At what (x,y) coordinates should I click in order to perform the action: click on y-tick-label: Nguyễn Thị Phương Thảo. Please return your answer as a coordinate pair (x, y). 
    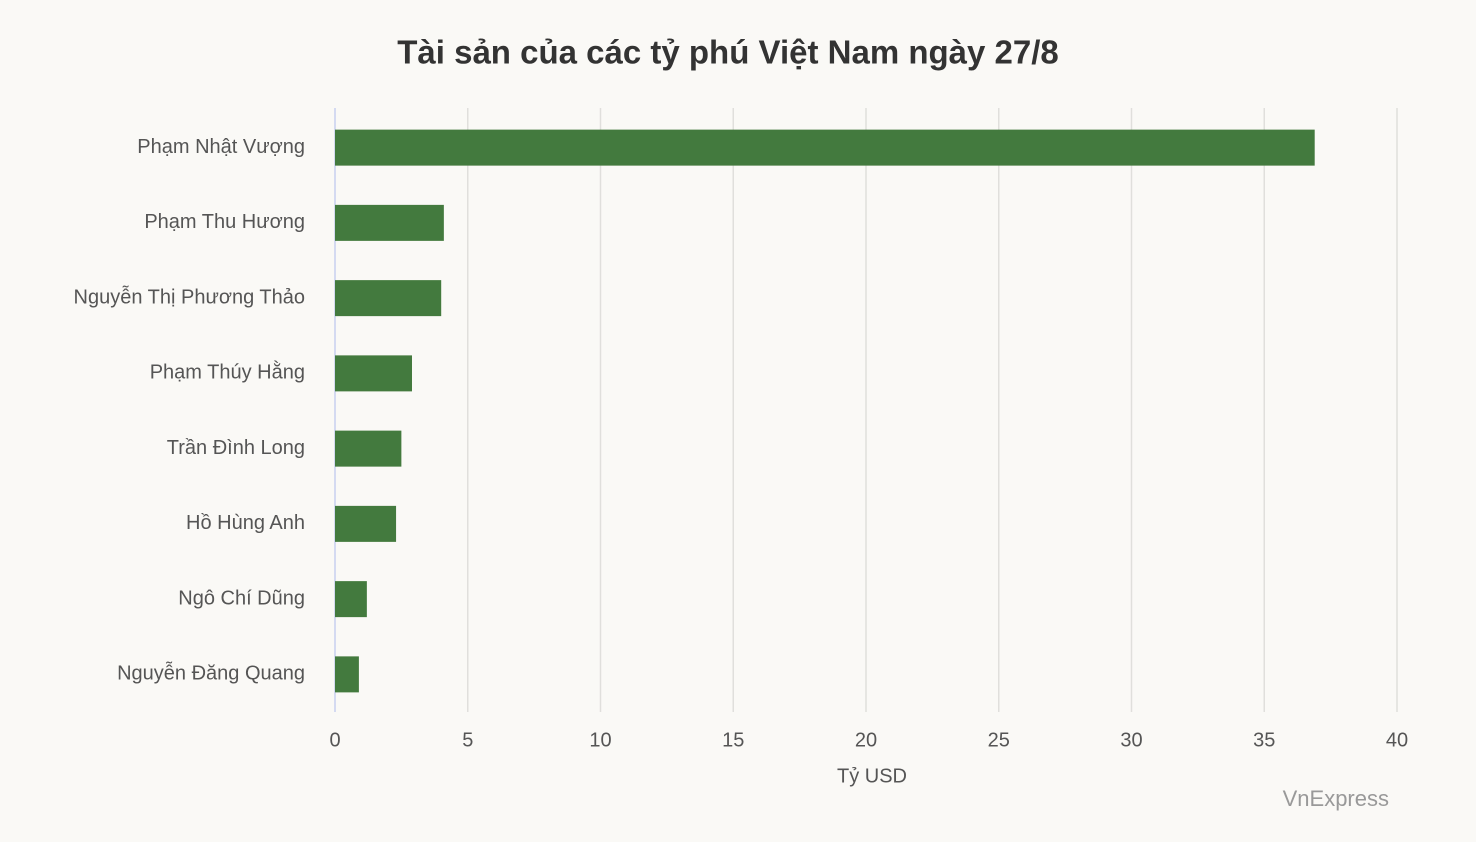
    Looking at the image, I should click on (189, 296).